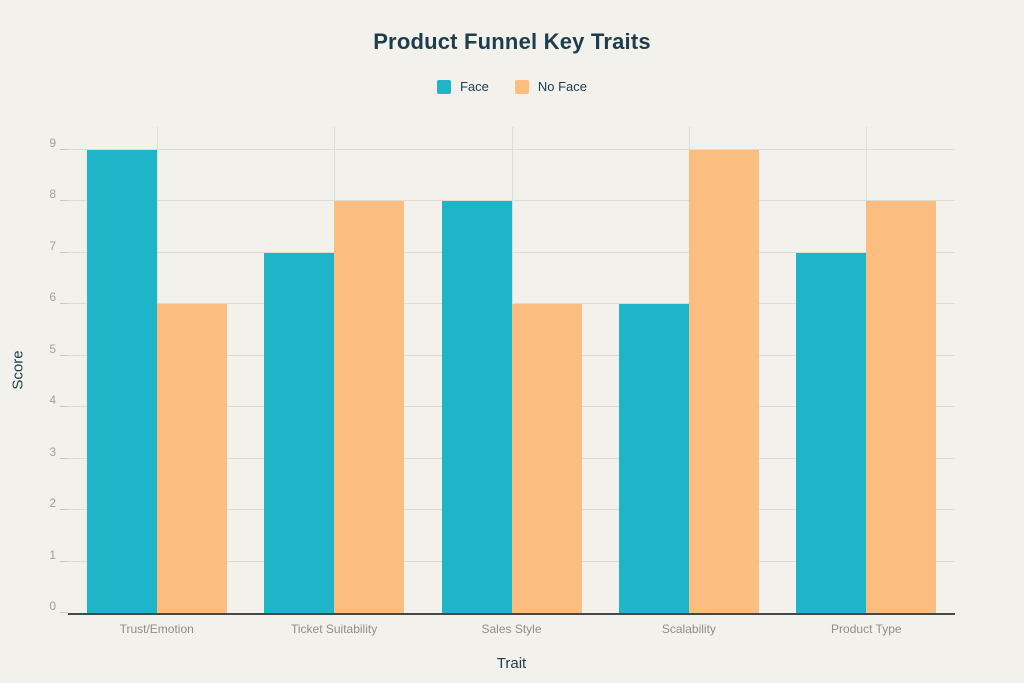 The image size is (1024, 683). What do you see at coordinates (52, 348) in the screenshot?
I see `y-tick-label: 5` at bounding box center [52, 348].